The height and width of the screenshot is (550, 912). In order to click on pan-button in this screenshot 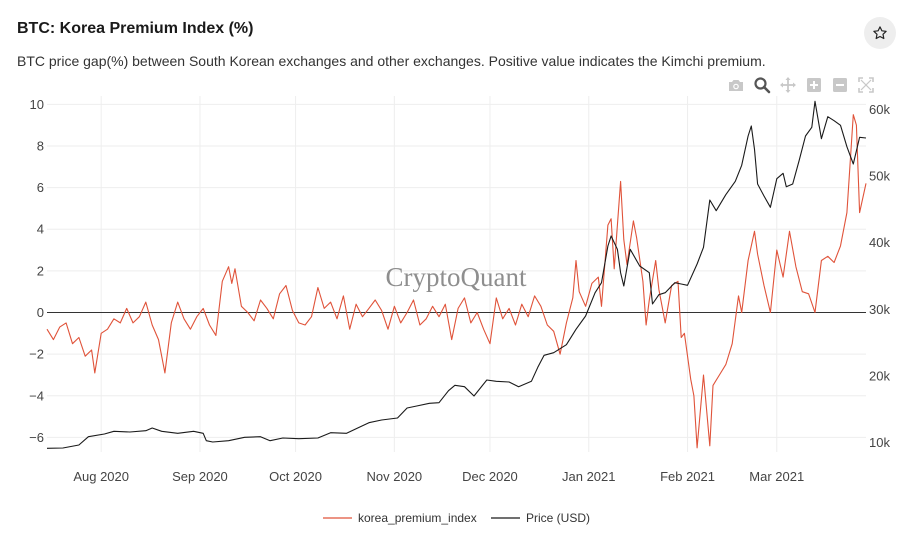, I will do `click(788, 85)`.